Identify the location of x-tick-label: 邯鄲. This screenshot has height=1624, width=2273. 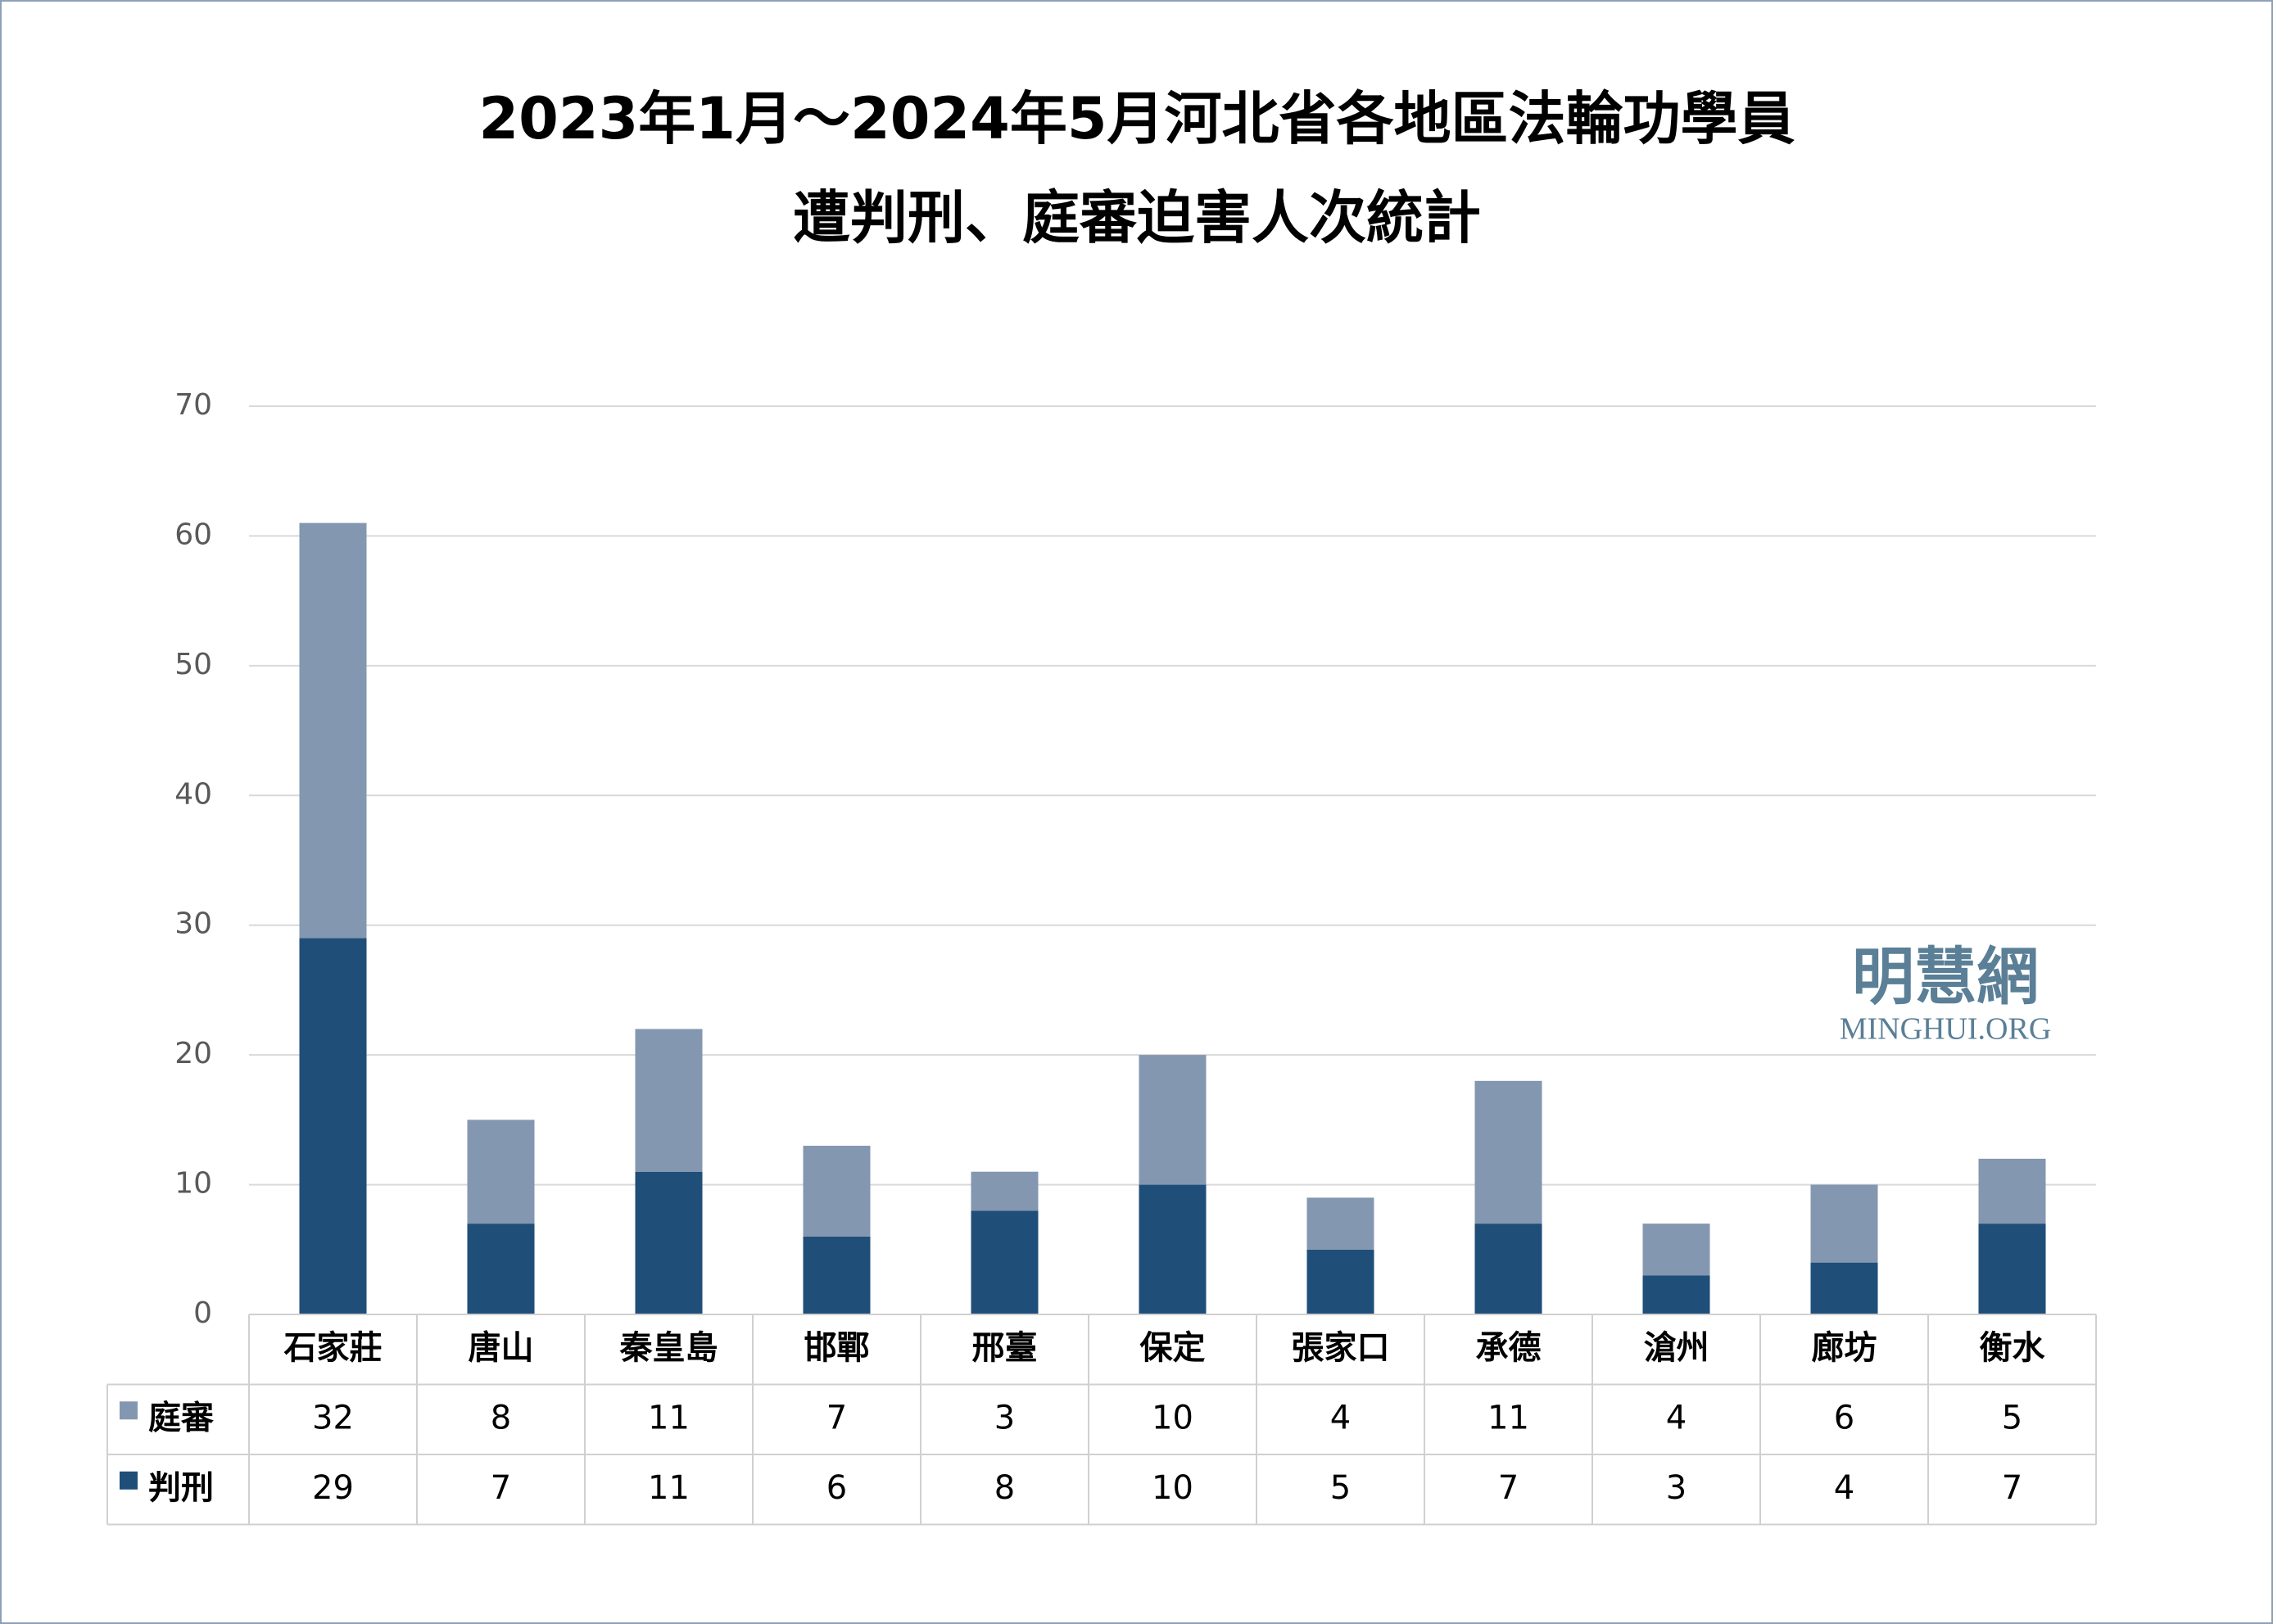
(837, 1348).